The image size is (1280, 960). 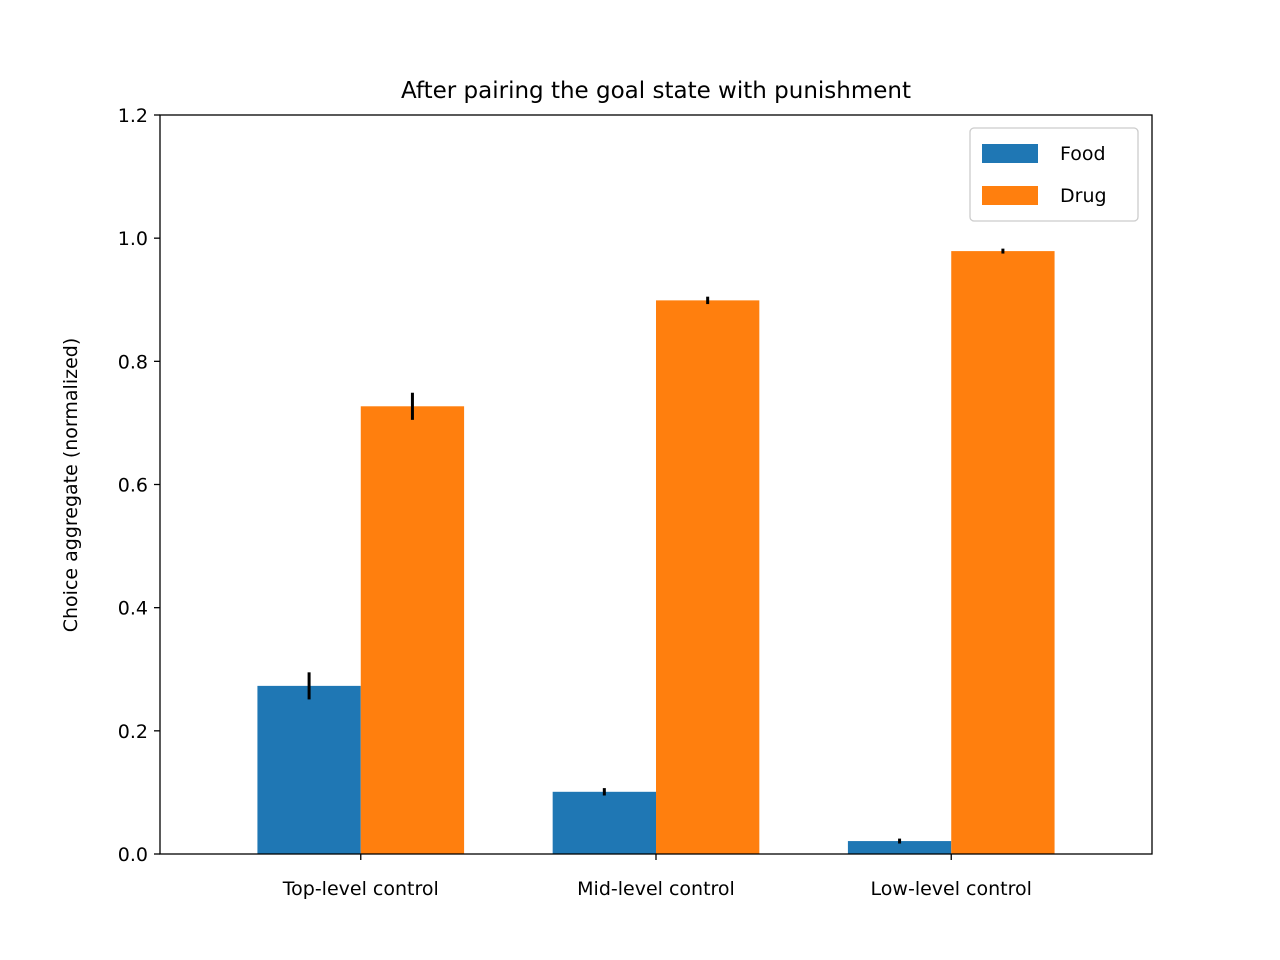 I want to click on y-axis: 0.0 0.2 0.4 0.6 0.8 1.0 1.2, so click(x=139, y=485).